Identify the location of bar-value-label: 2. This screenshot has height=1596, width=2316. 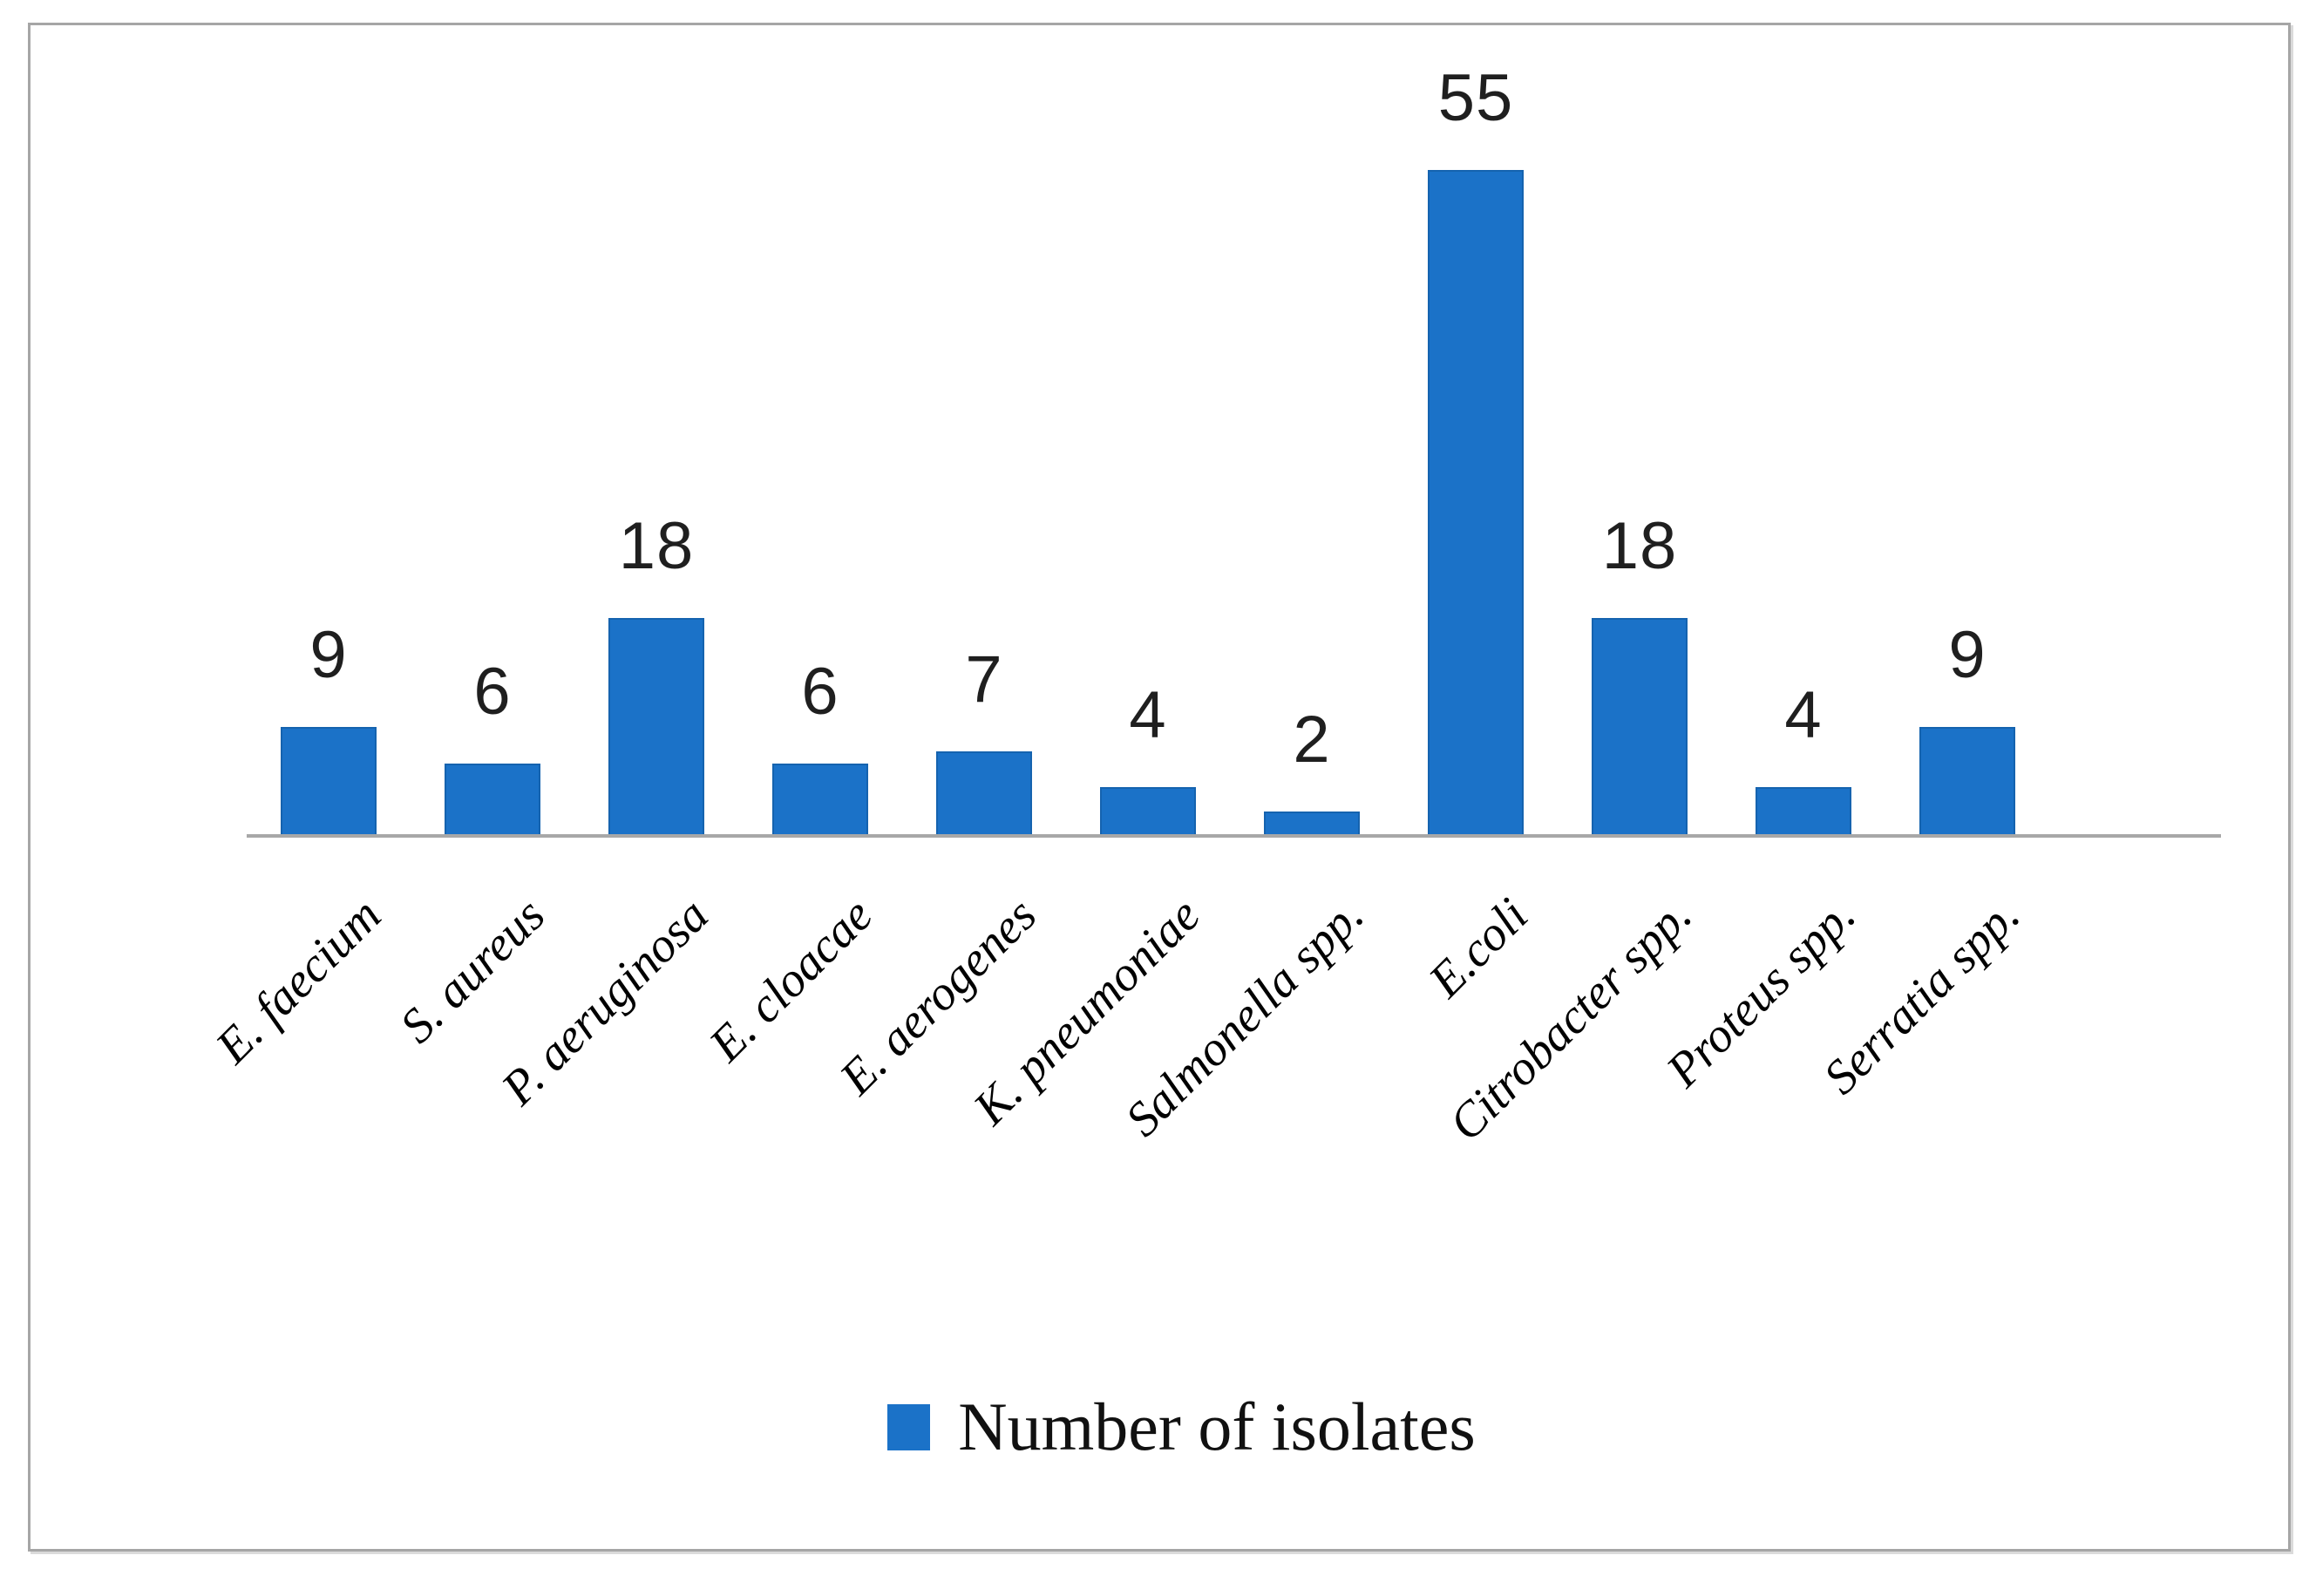
(1312, 740).